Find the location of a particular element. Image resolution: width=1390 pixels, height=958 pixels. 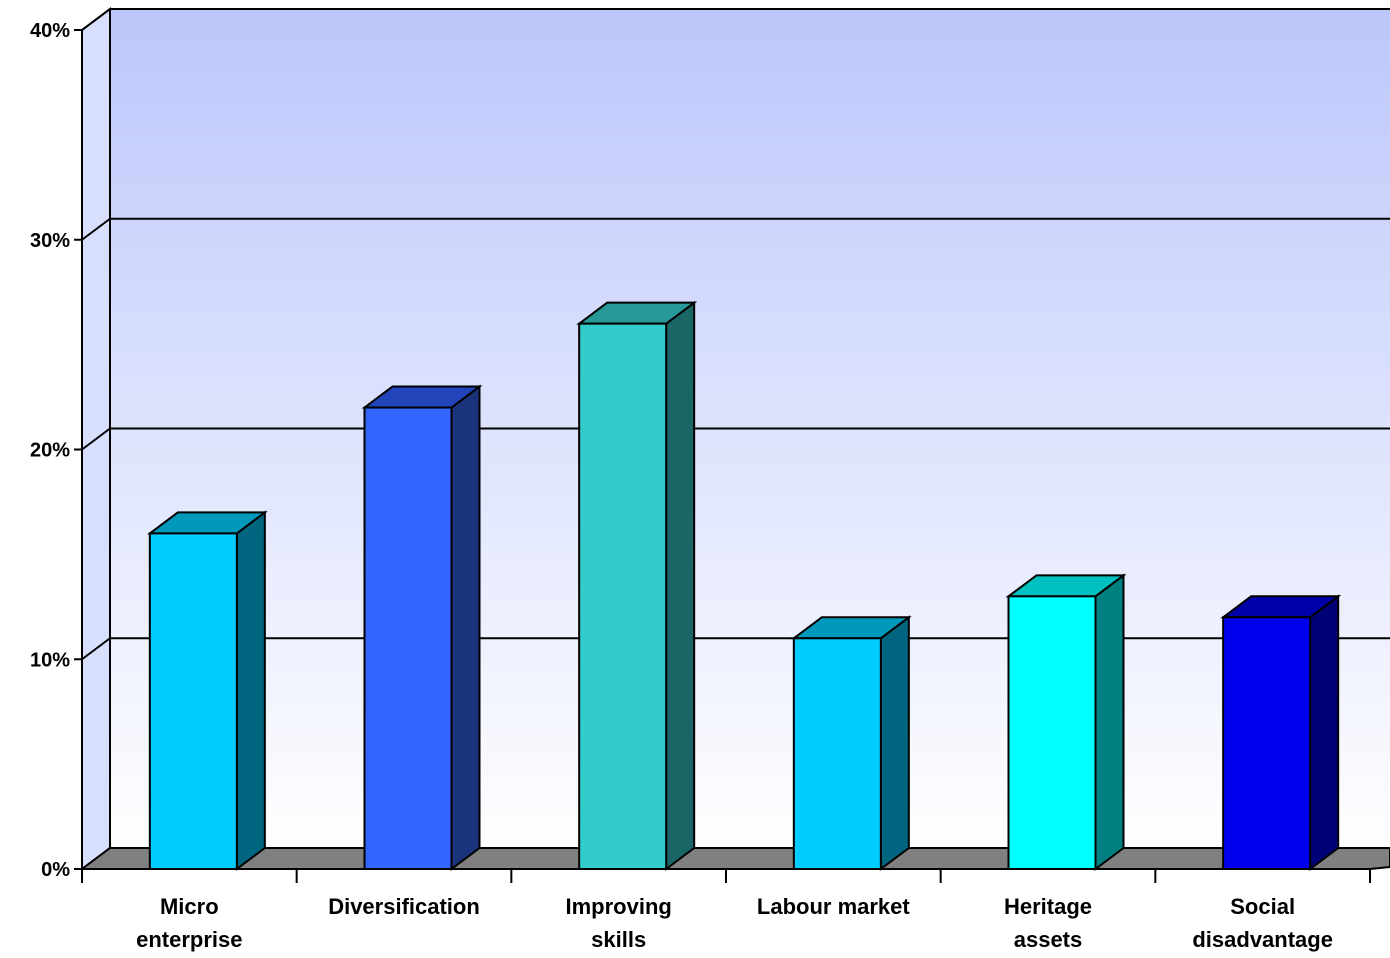

floor-fill is located at coordinates (734, 858).